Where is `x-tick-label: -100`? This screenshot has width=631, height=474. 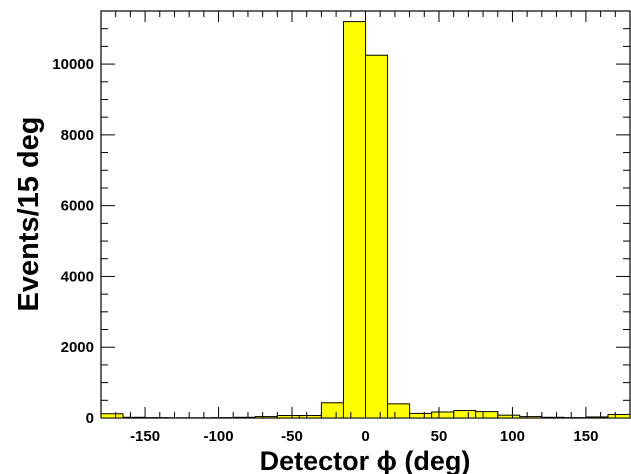 x-tick-label: -100 is located at coordinates (219, 436).